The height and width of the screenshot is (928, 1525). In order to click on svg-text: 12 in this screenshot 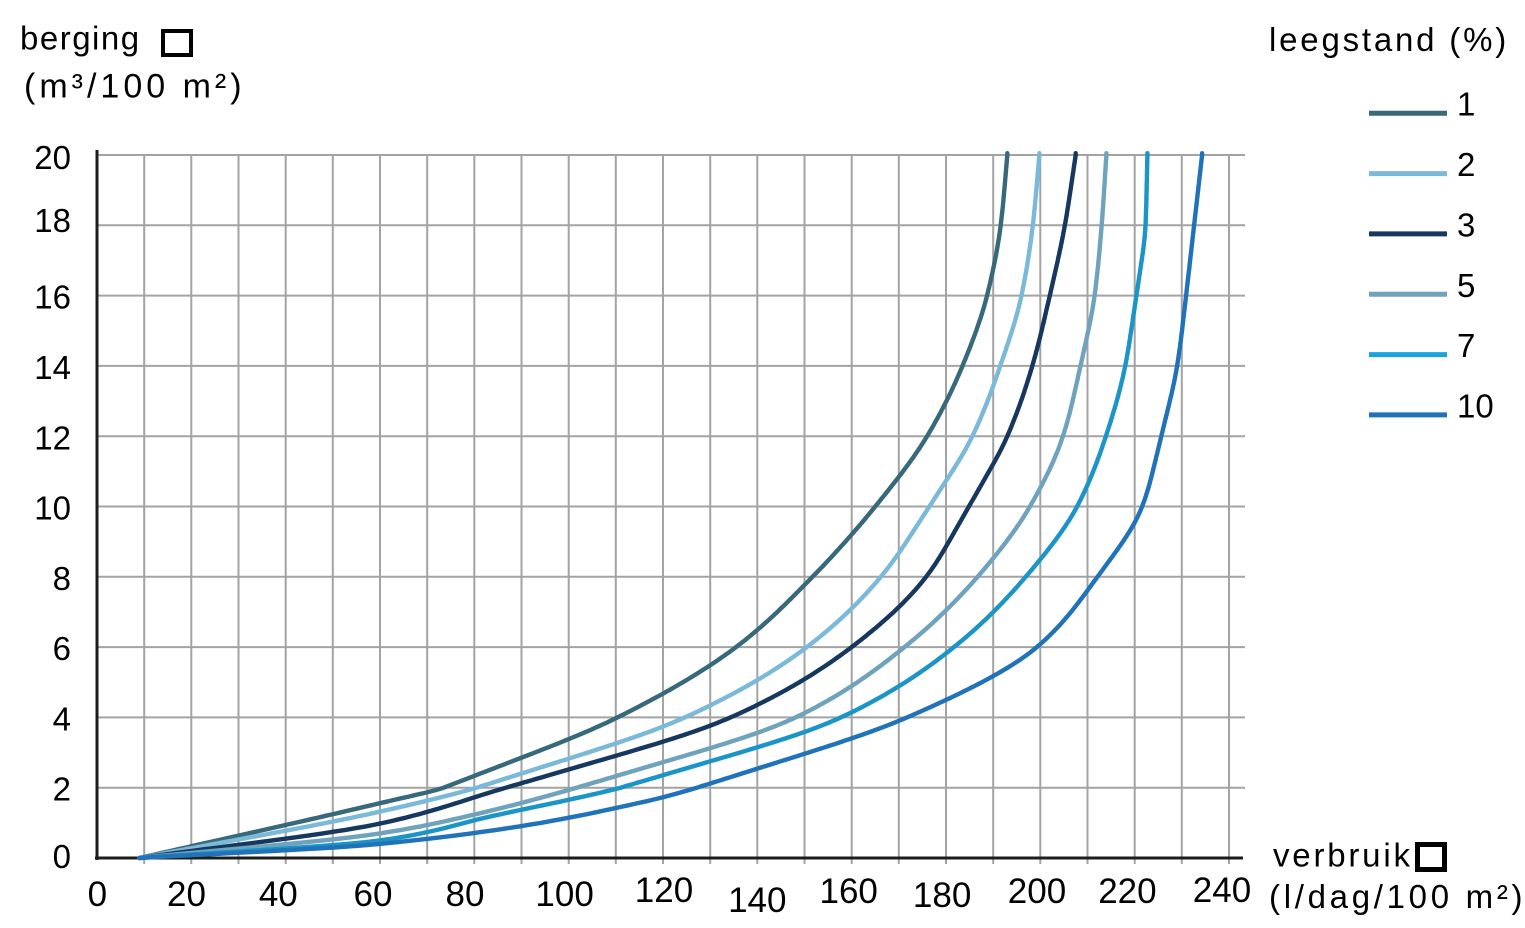, I will do `click(52, 437)`.